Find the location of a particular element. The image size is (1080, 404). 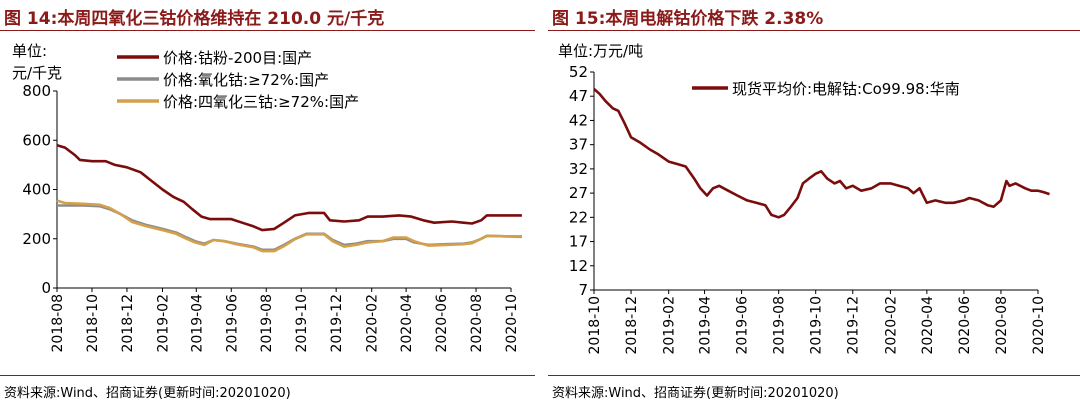

y-tick-label: 7 is located at coordinates (583, 290).